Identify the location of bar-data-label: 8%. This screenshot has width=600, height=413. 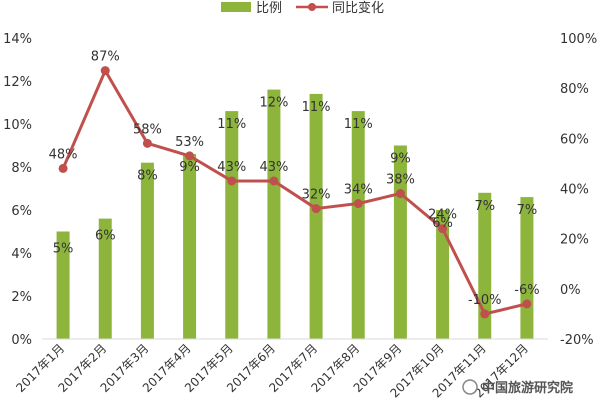
(147, 176).